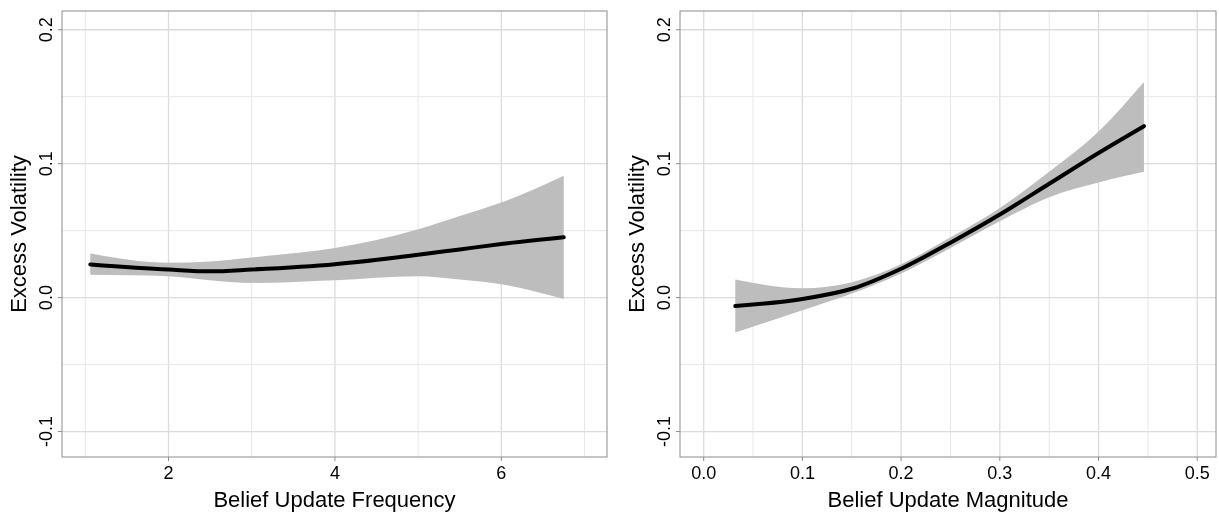 The image size is (1219, 515). Describe the element at coordinates (1099, 473) in the screenshot. I see `x-tick-label: 0.4` at that location.